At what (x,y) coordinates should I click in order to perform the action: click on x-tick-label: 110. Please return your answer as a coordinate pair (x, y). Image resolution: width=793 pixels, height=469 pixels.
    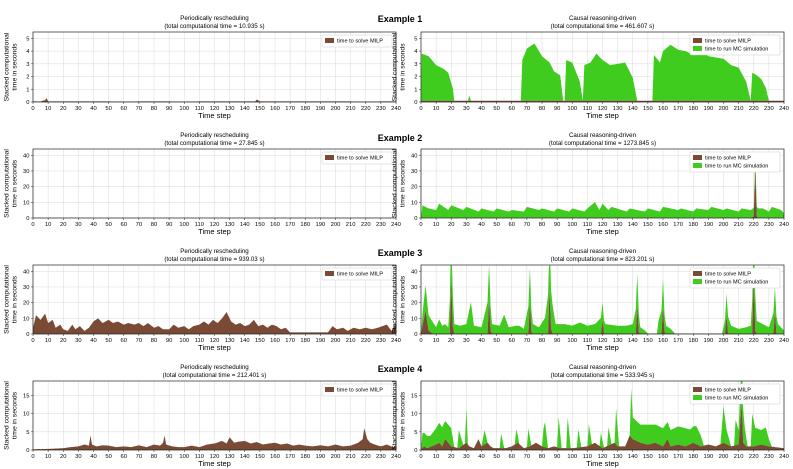
    Looking at the image, I should click on (587, 225).